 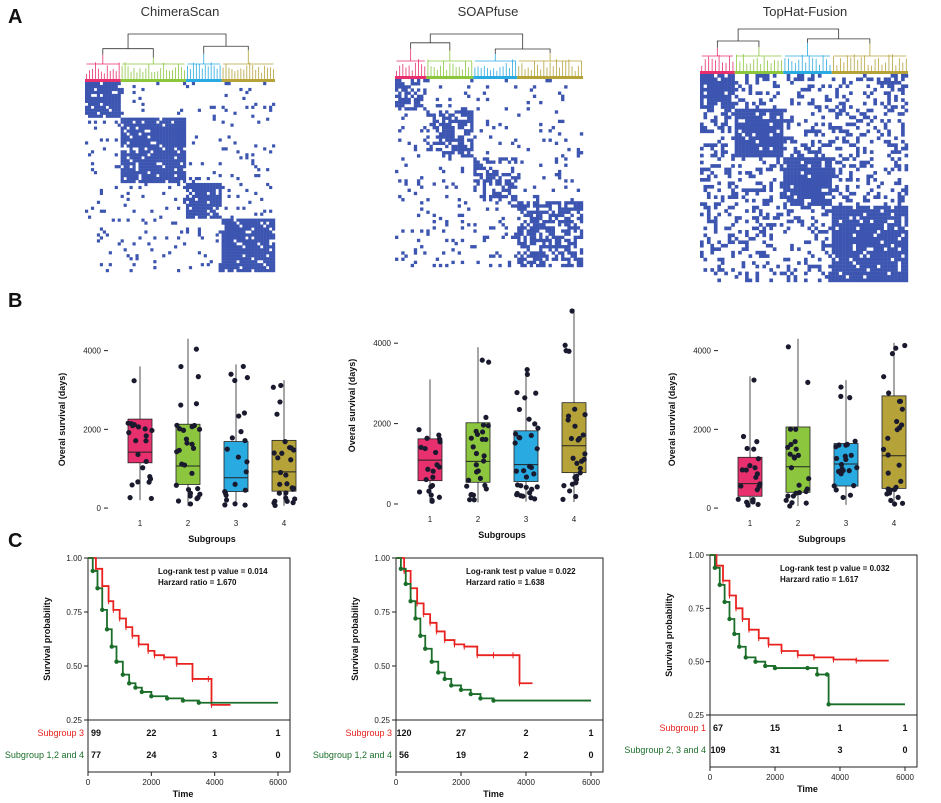 I want to click on x-axis-label: Time, so click(x=493, y=794).